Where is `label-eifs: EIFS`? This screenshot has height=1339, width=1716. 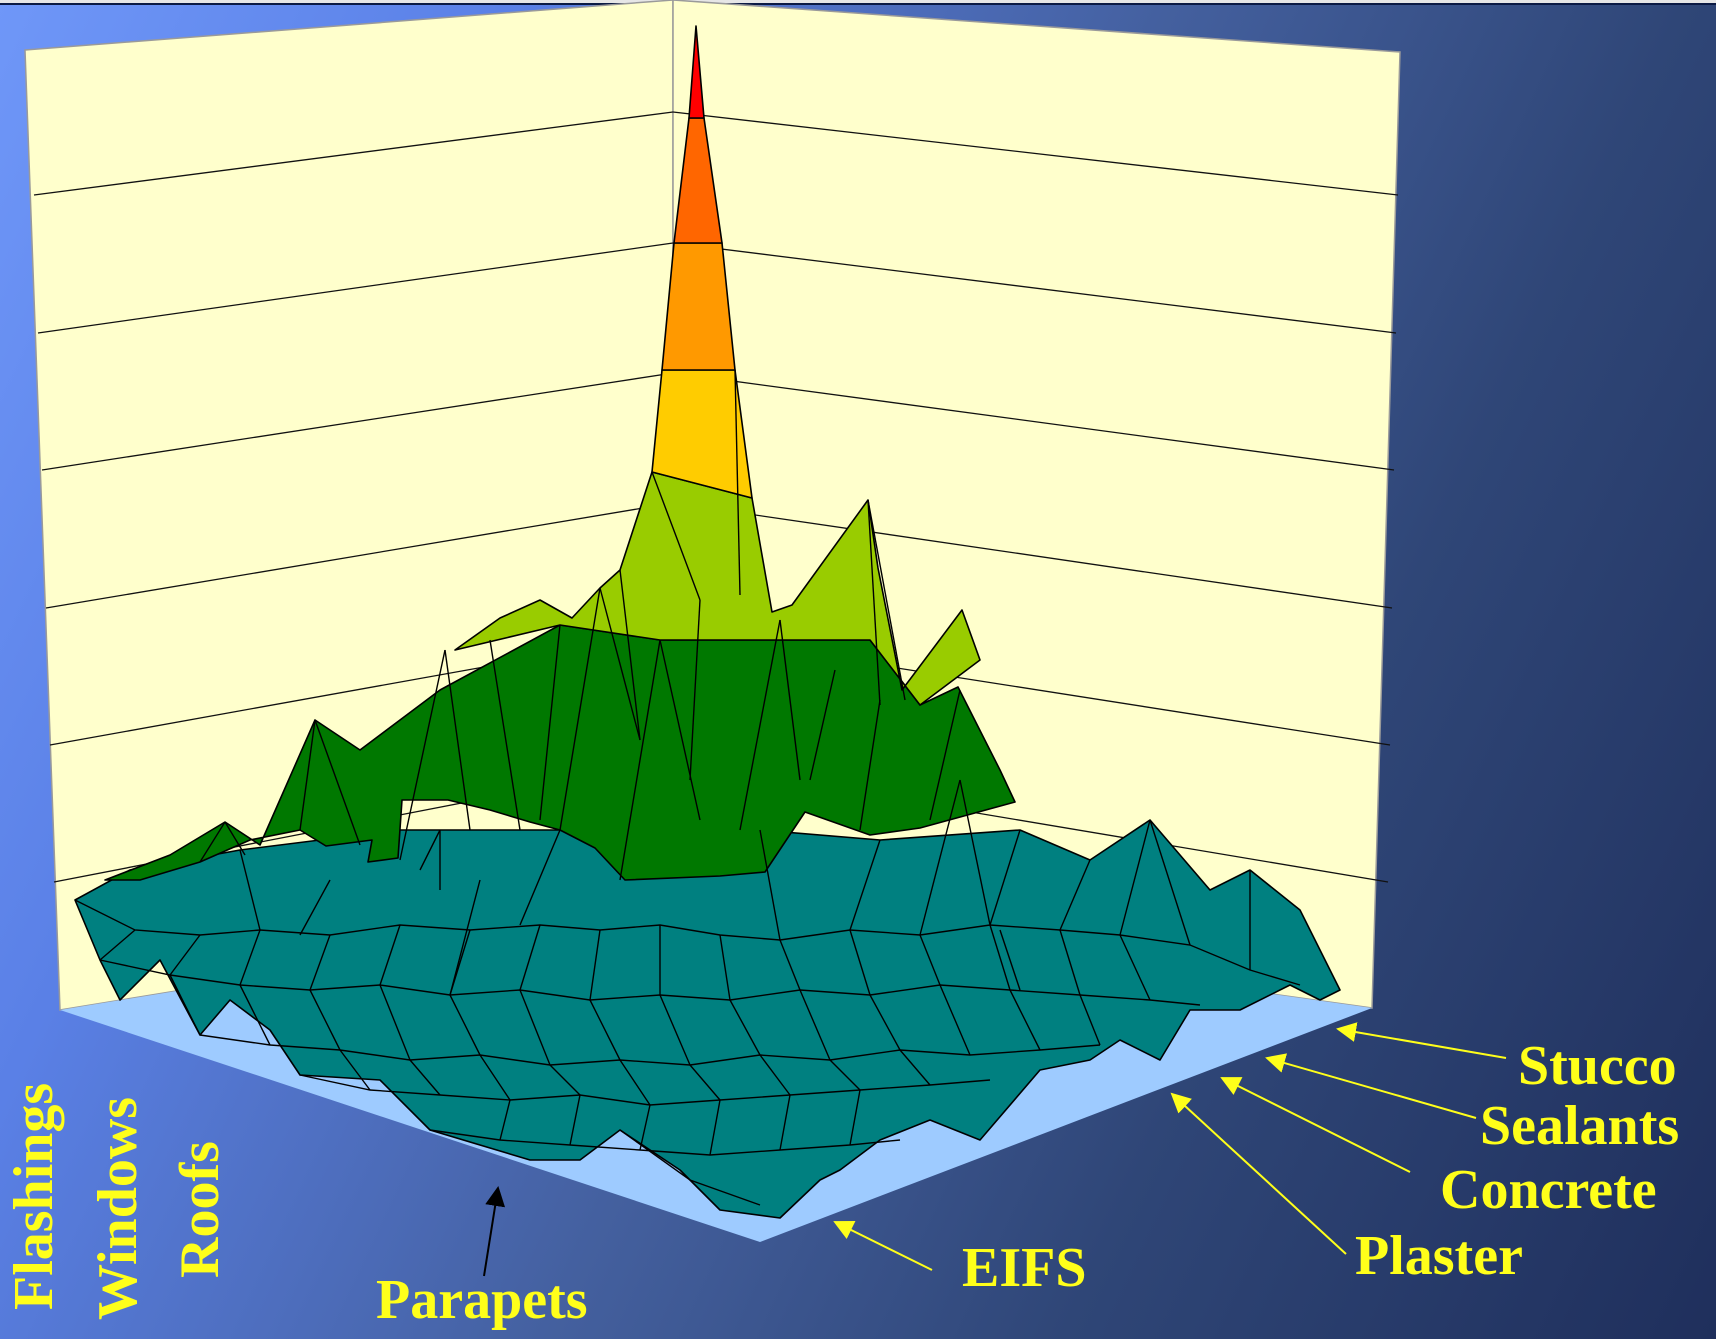
label-eifs: EIFS is located at coordinates (1024, 1268).